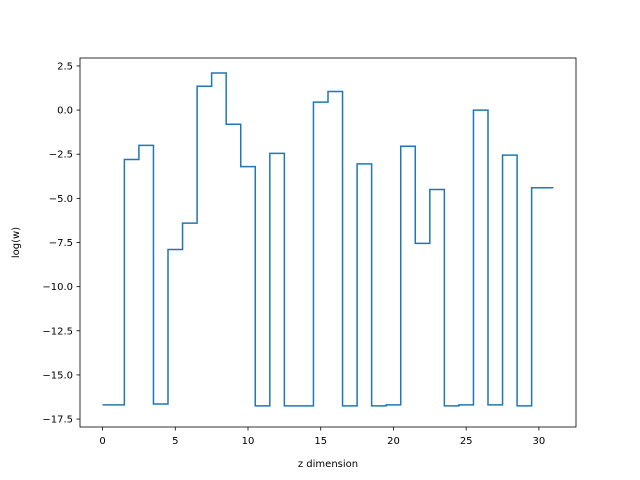 This screenshot has height=480, width=640. Describe the element at coordinates (57, 375) in the screenshot. I see `y-tick-label: −15.0` at that location.